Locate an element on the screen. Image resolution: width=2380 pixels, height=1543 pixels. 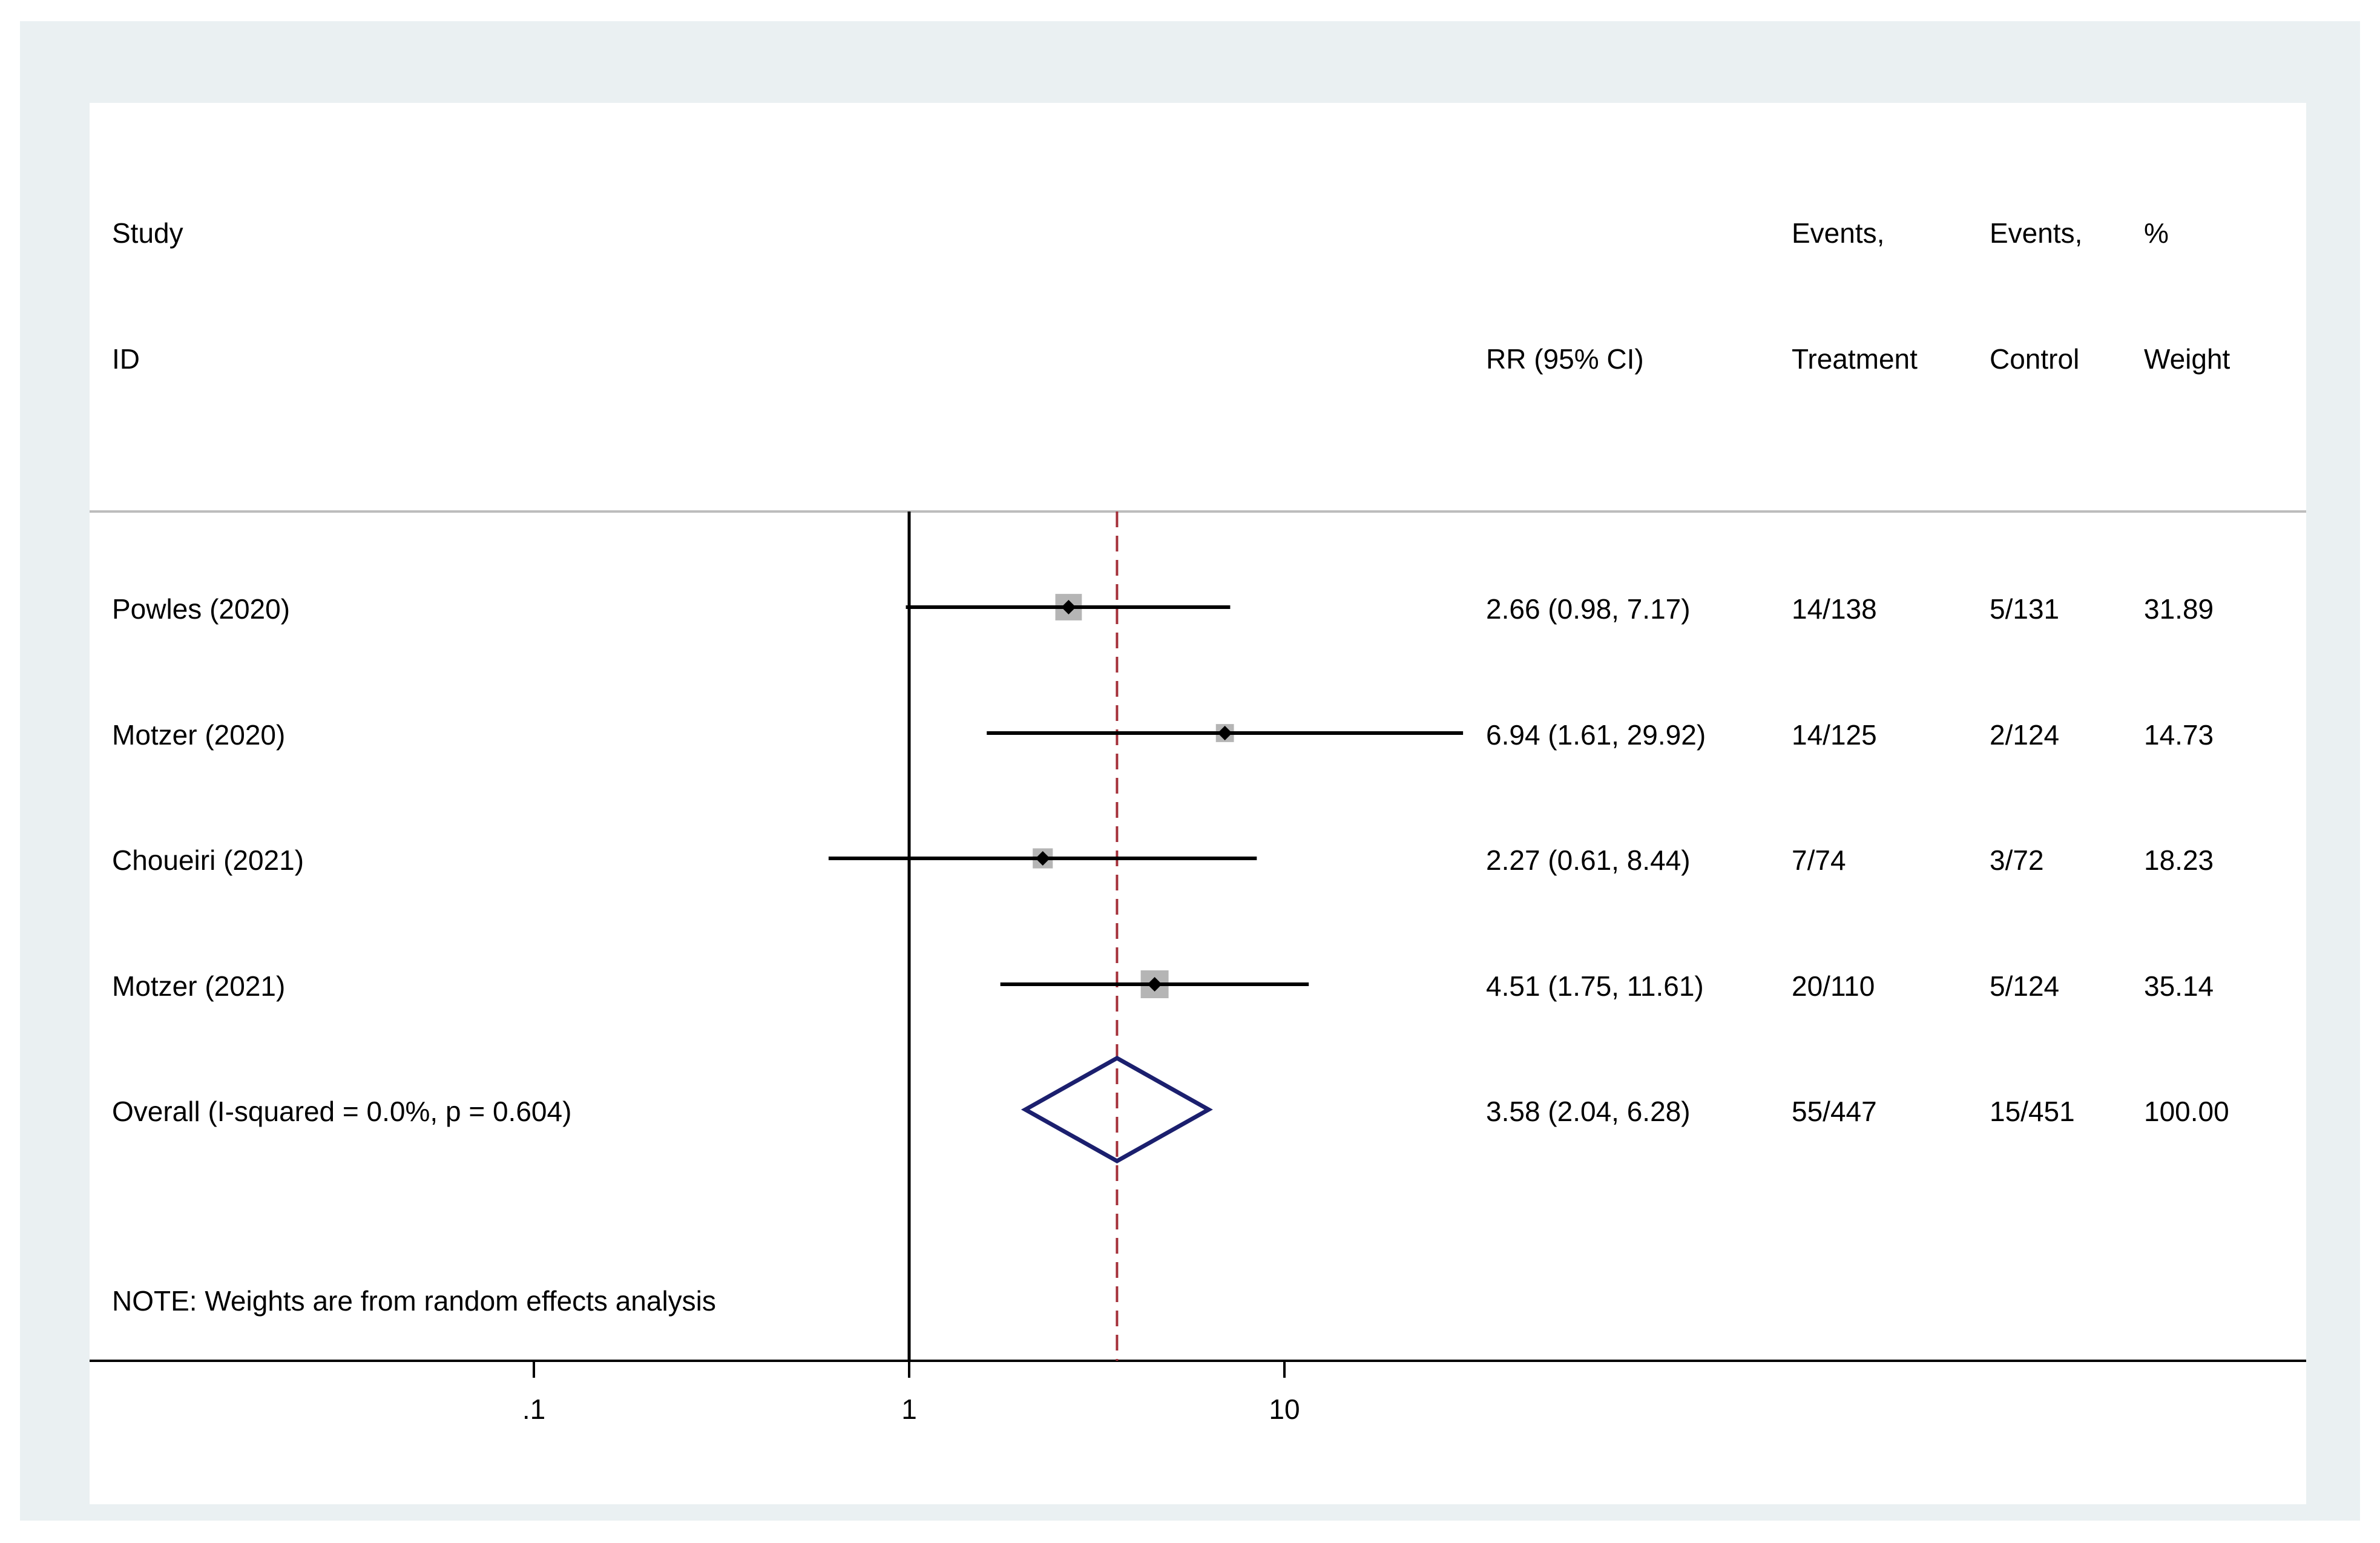
x-tick-label: 10 is located at coordinates (1284, 1409).